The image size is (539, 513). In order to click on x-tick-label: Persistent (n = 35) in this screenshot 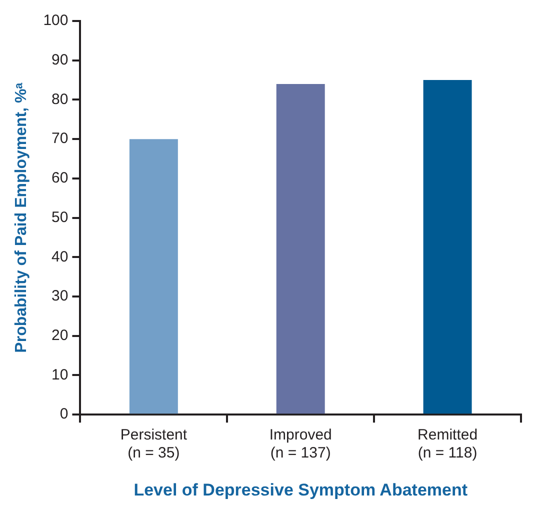, I will do `click(154, 444)`.